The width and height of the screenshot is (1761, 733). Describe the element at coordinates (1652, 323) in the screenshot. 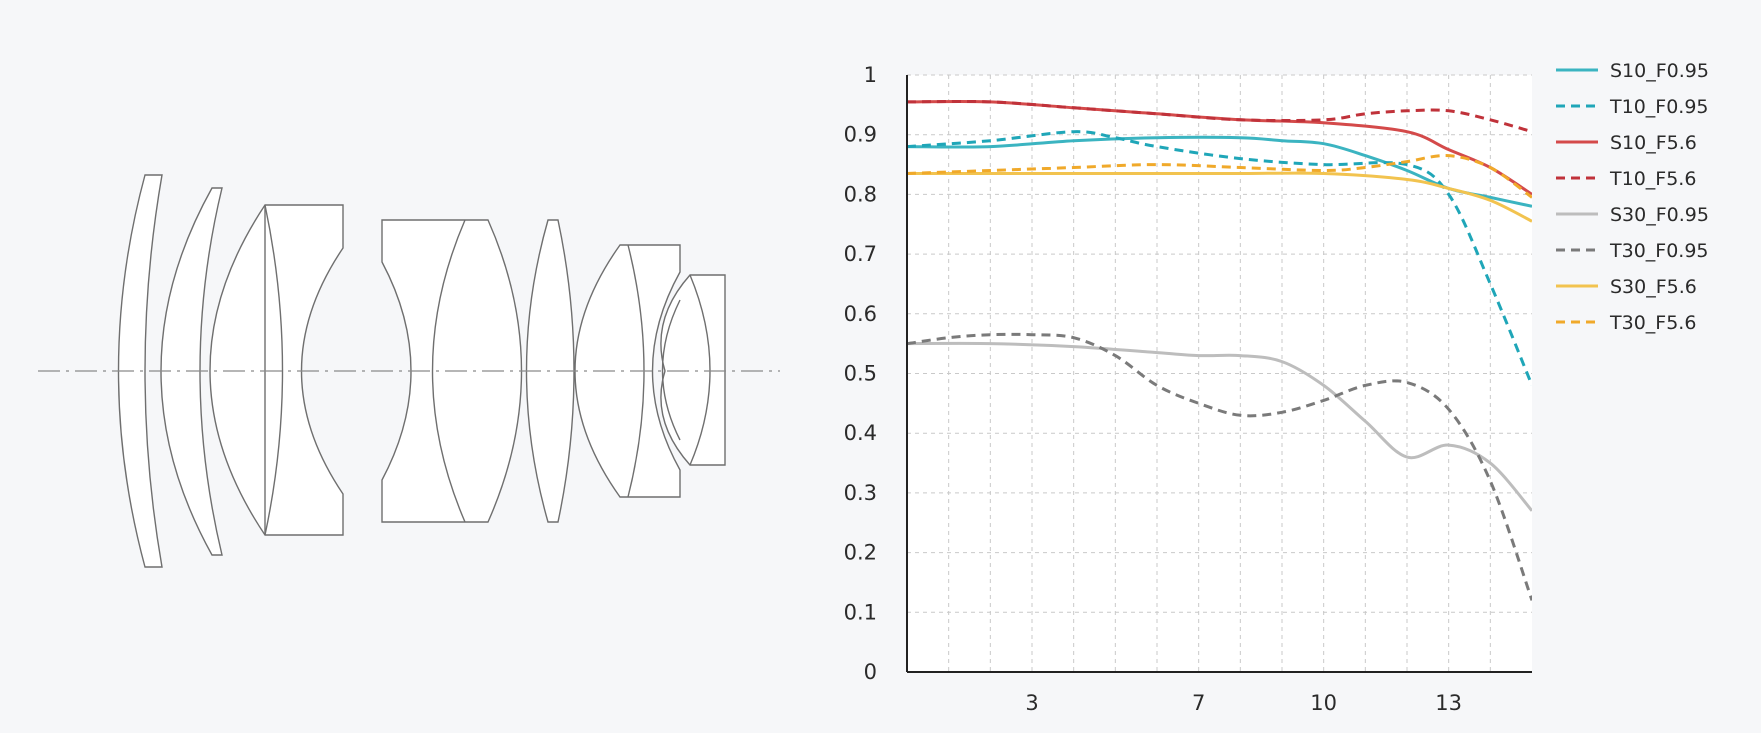

I see `legend-label: T30_F5.6` at that location.